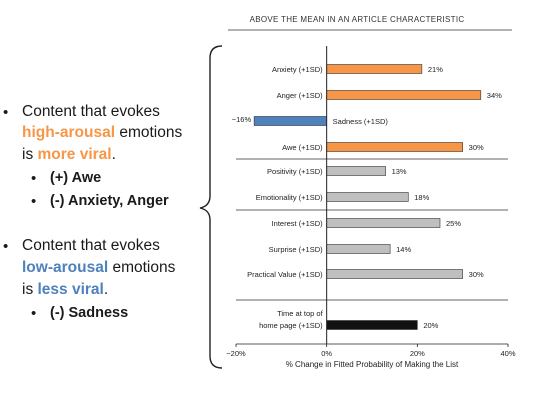 This screenshot has height=411, width=559. I want to click on row-label: Surprise (+1SD), so click(296, 249).